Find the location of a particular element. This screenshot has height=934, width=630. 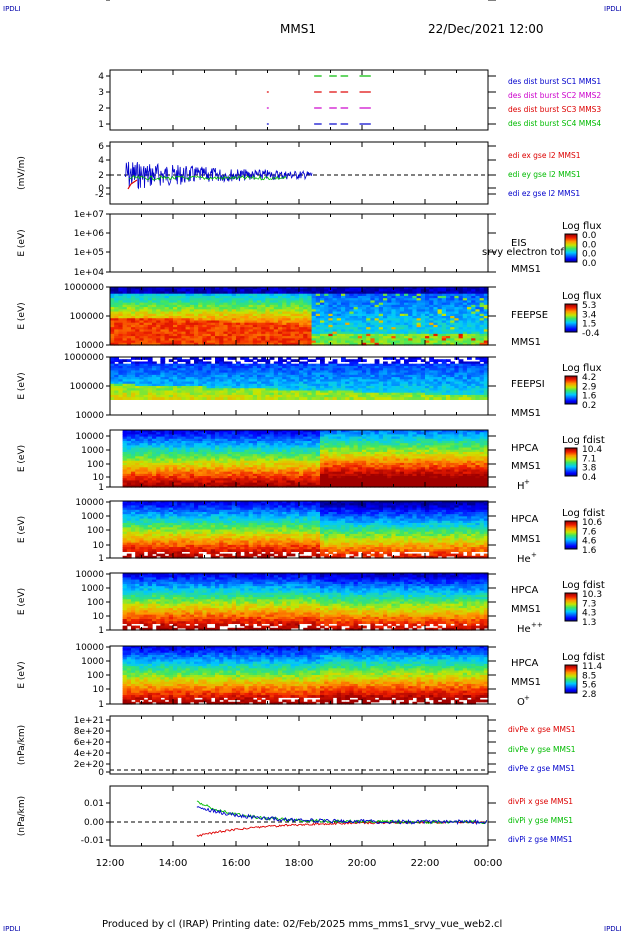

panel-label: FEEPSI is located at coordinates (528, 384).